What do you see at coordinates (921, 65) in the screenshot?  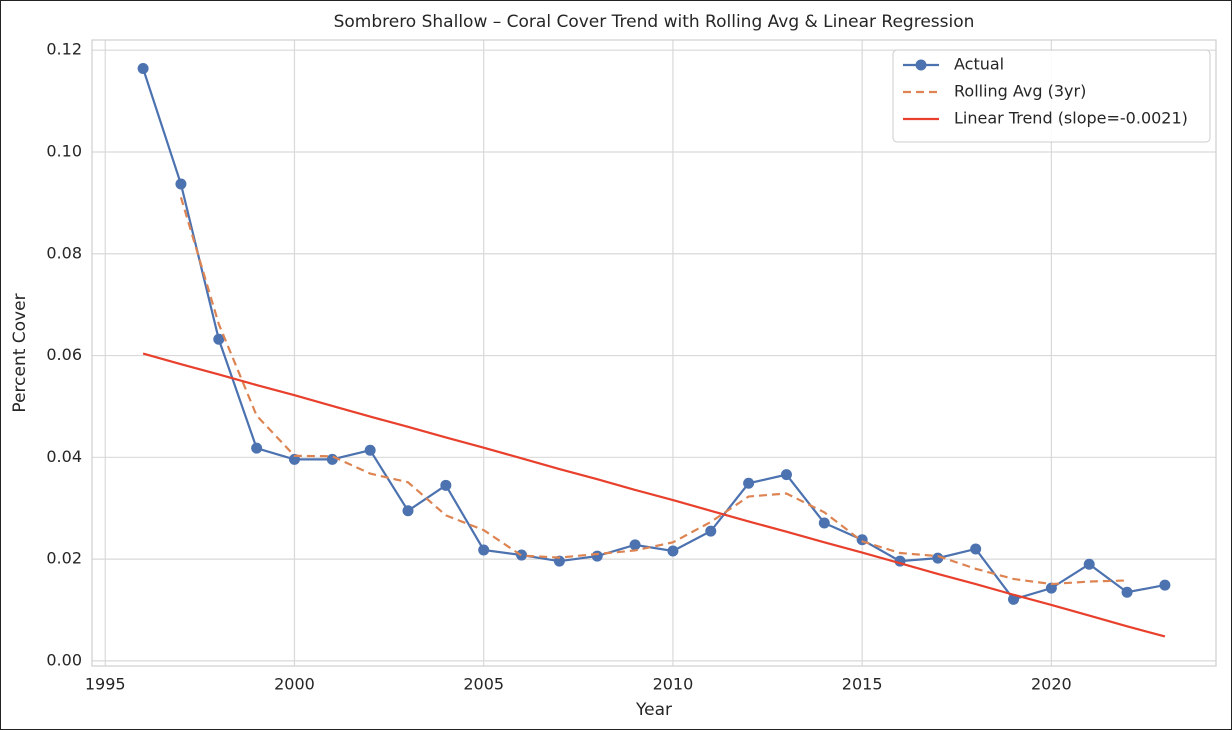 I see `legend-marker` at bounding box center [921, 65].